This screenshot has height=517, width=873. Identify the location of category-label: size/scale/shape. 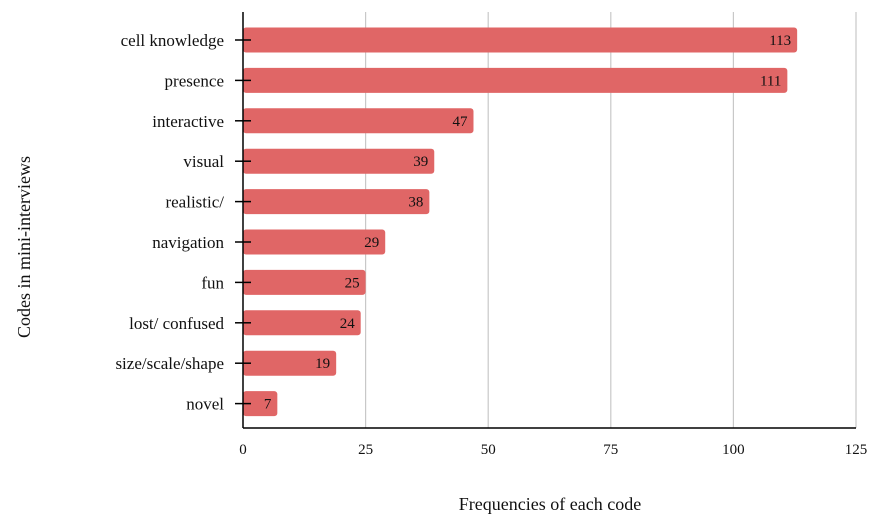
(169, 363).